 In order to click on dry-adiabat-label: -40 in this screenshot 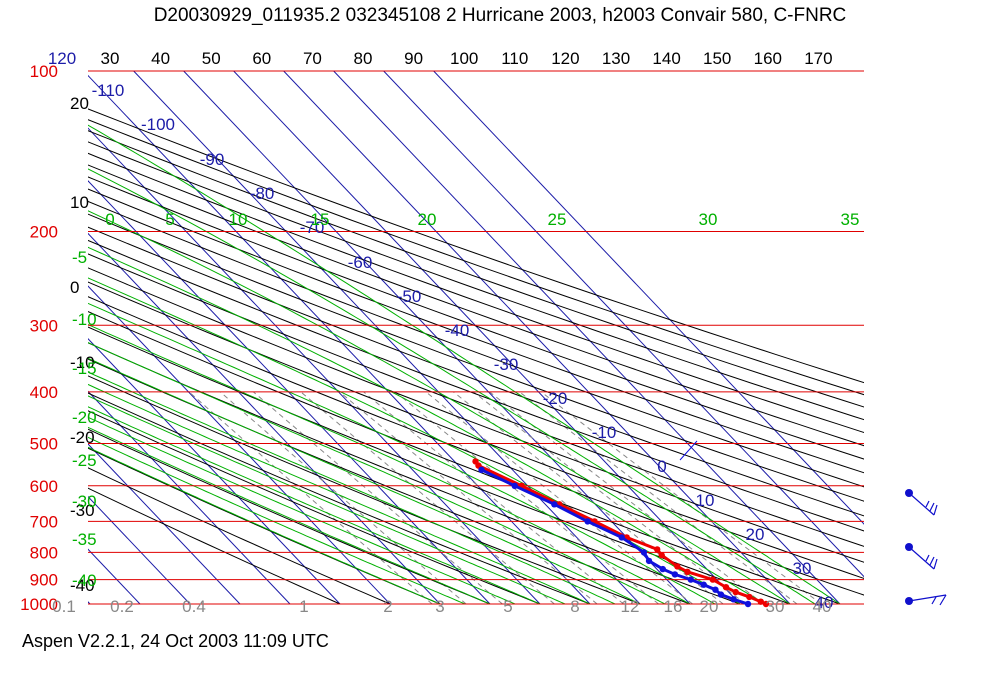, I will do `click(82, 585)`.